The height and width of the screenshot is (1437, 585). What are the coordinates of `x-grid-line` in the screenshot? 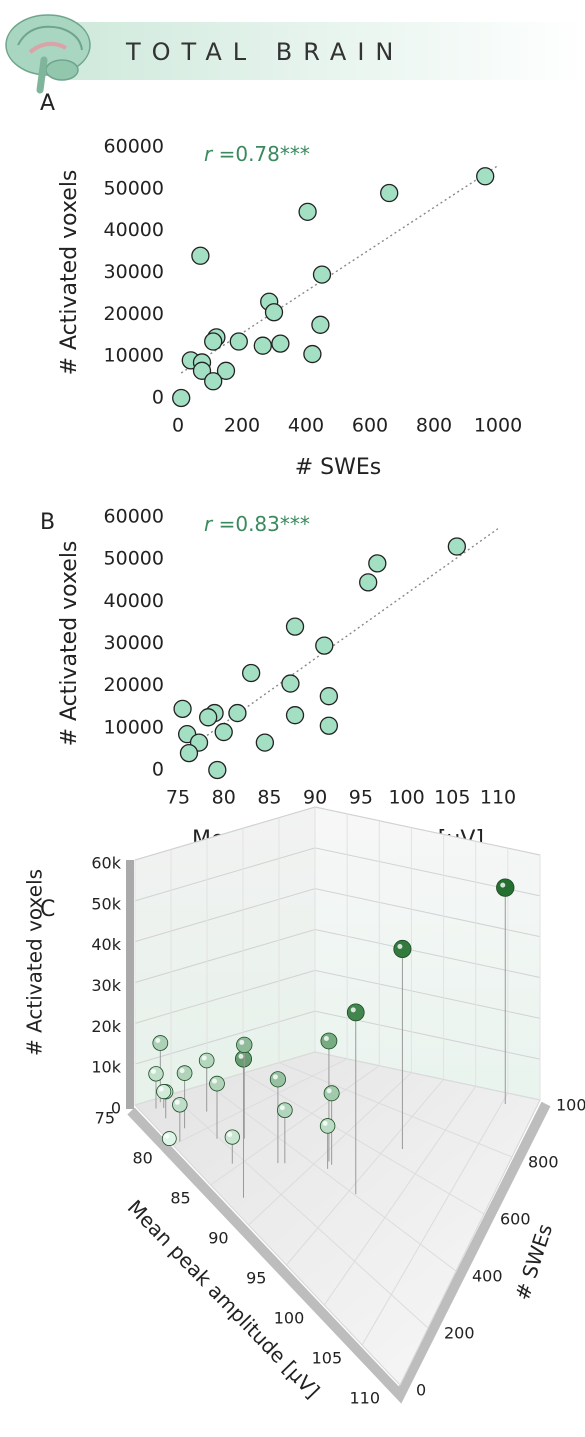 It's located at (331, 1177).